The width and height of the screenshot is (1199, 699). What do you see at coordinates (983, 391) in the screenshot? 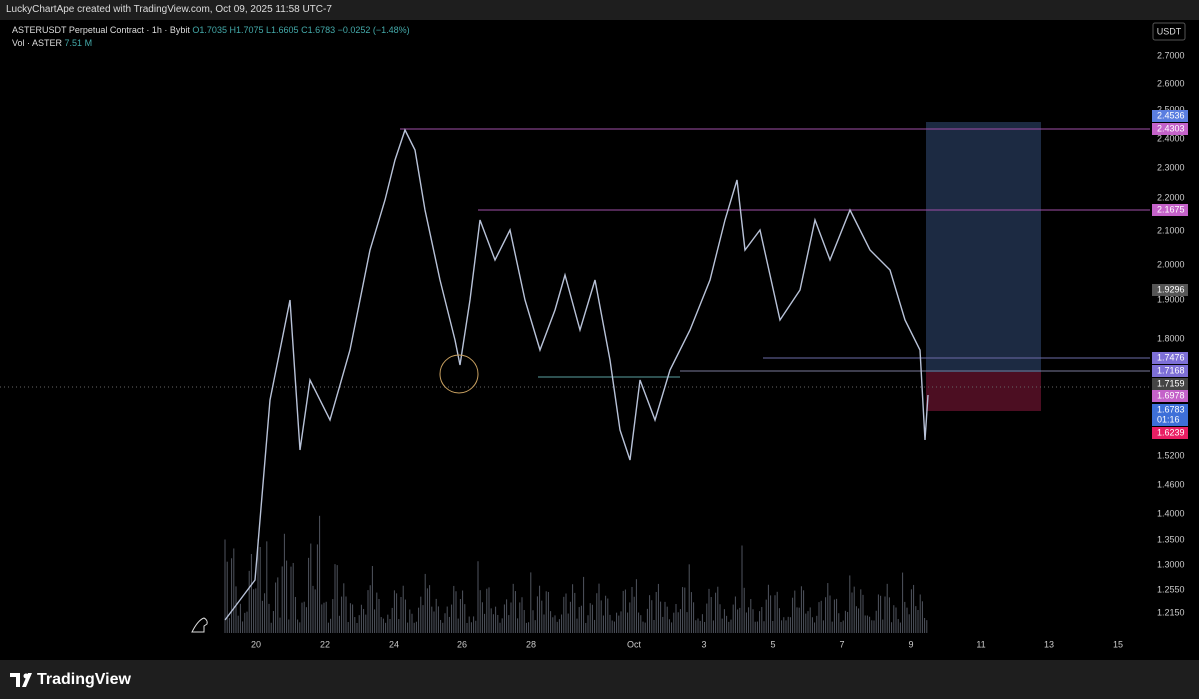
I see `stop-zone` at bounding box center [983, 391].